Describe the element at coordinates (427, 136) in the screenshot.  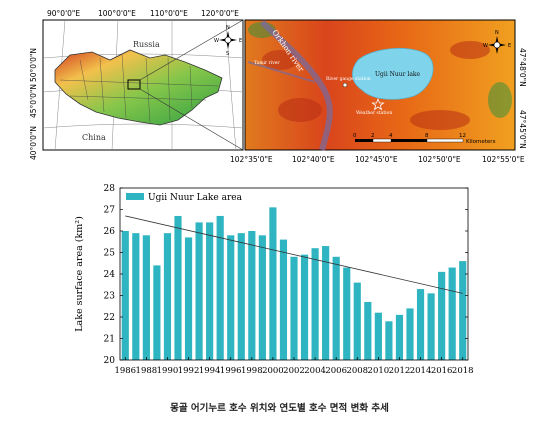
I see `scale-tick-8: 8` at that location.